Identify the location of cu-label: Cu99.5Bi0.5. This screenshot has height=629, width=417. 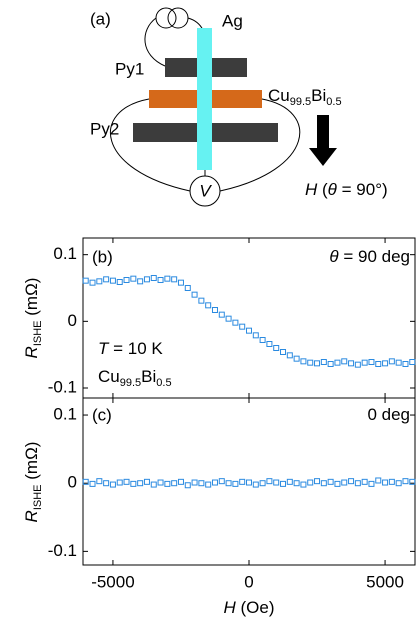
(305, 96).